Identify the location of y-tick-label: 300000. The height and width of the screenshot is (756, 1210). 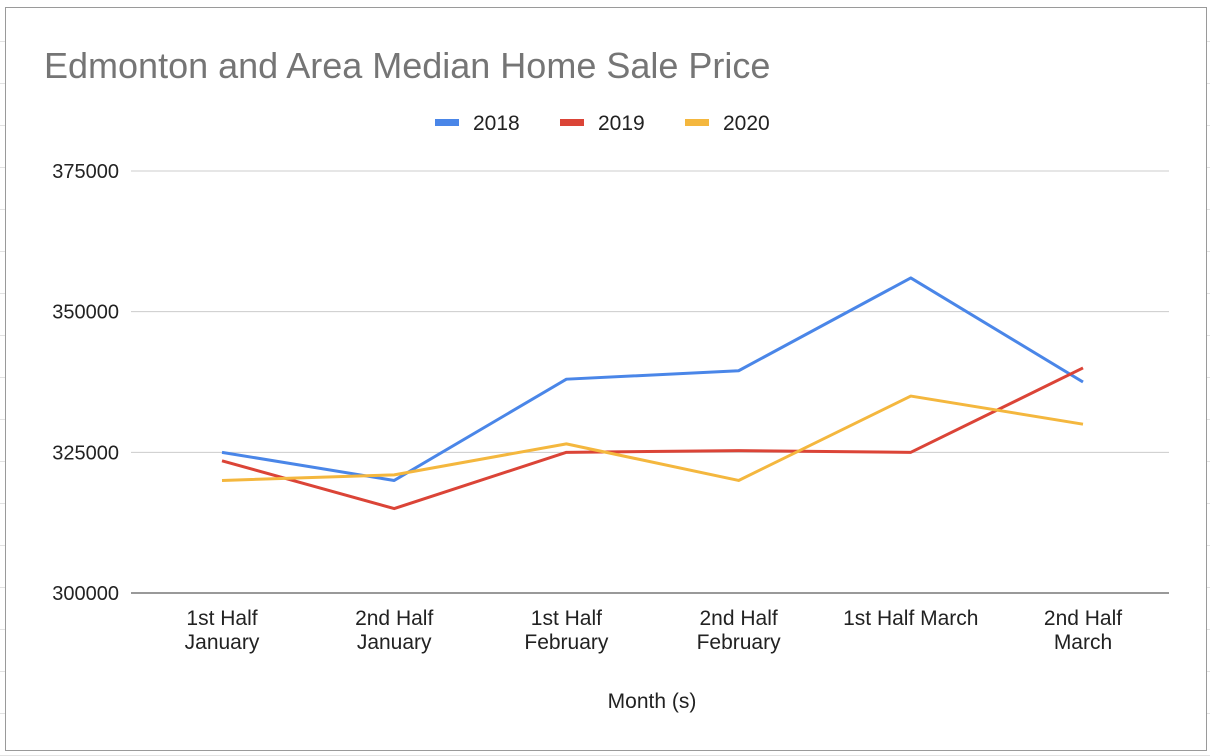
(85, 594).